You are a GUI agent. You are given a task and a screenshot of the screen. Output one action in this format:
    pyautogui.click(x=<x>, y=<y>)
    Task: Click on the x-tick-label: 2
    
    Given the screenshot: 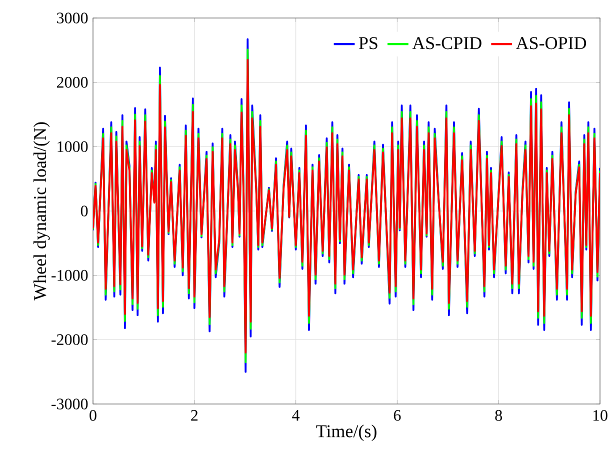 What is the action you would take?
    pyautogui.click(x=194, y=415)
    